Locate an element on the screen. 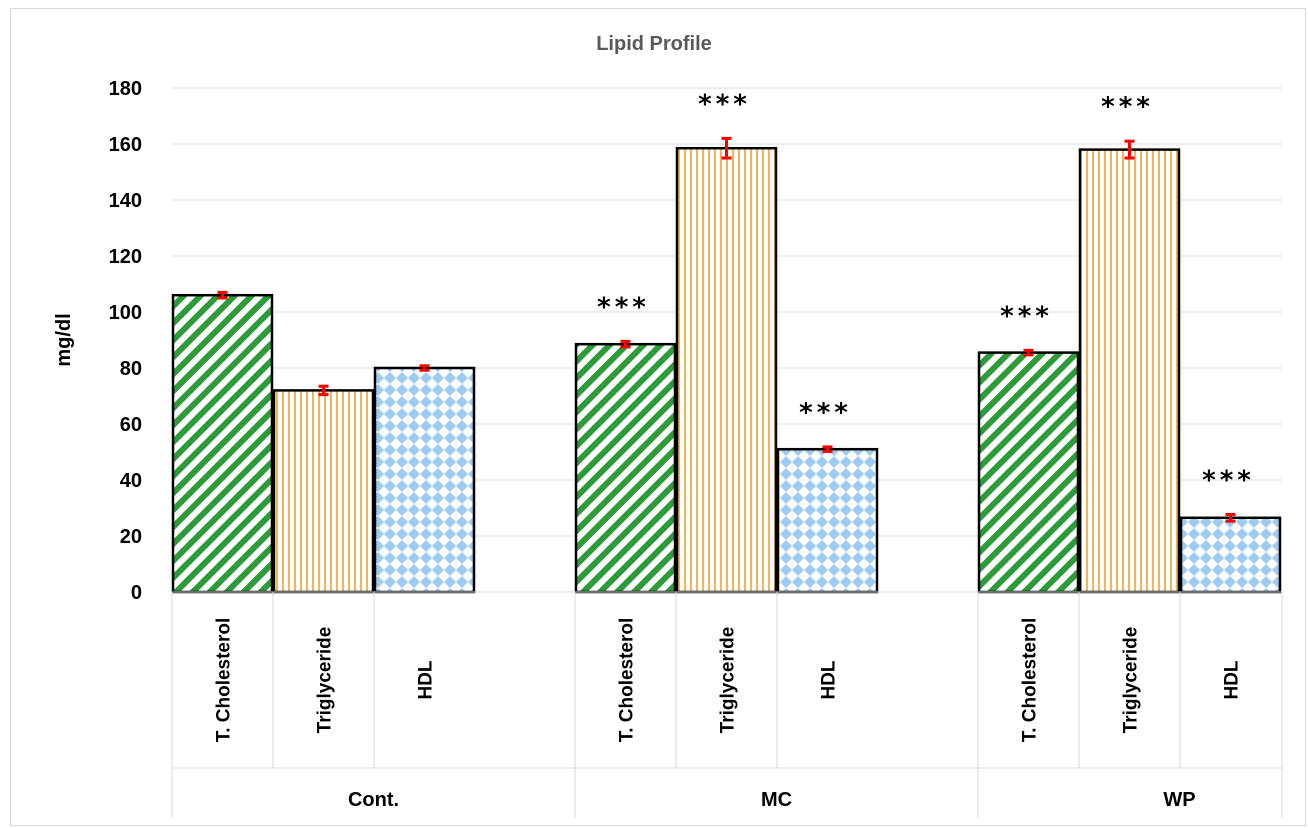 This screenshot has width=1308, height=828. x-group-label: MC is located at coordinates (776, 800).